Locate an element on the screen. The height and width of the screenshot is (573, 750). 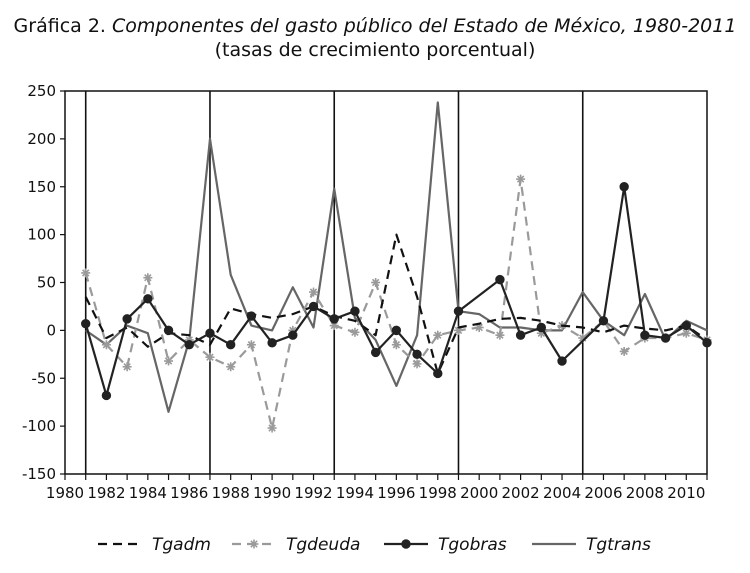
x-tick-label: 1992 is located at coordinates (313, 493).